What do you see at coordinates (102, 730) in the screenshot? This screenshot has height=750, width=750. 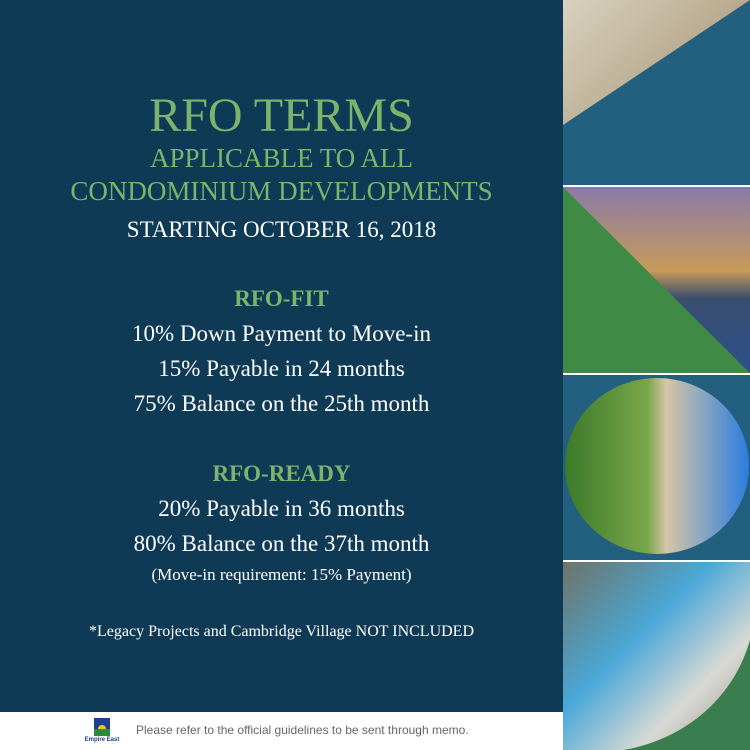 I see `empire-east-logo: Empire East` at bounding box center [102, 730].